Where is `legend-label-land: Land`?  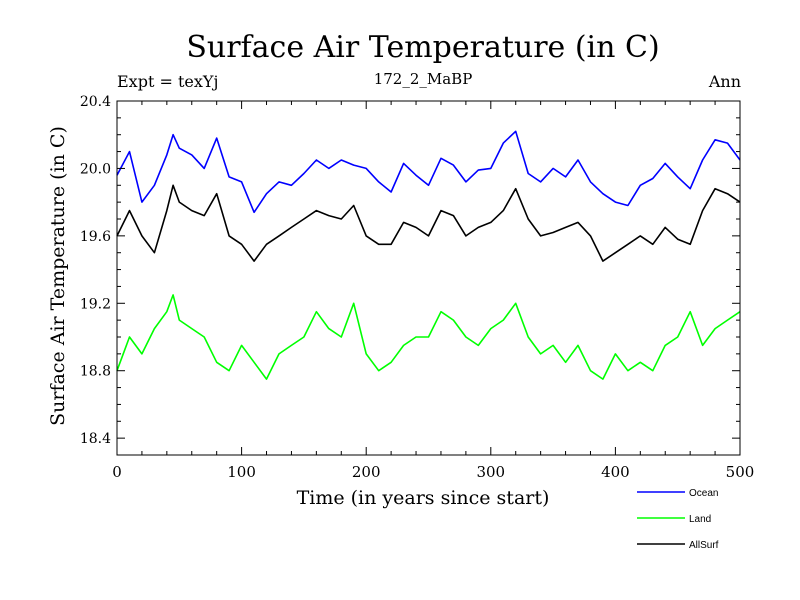
legend-label-land: Land is located at coordinates (700, 519).